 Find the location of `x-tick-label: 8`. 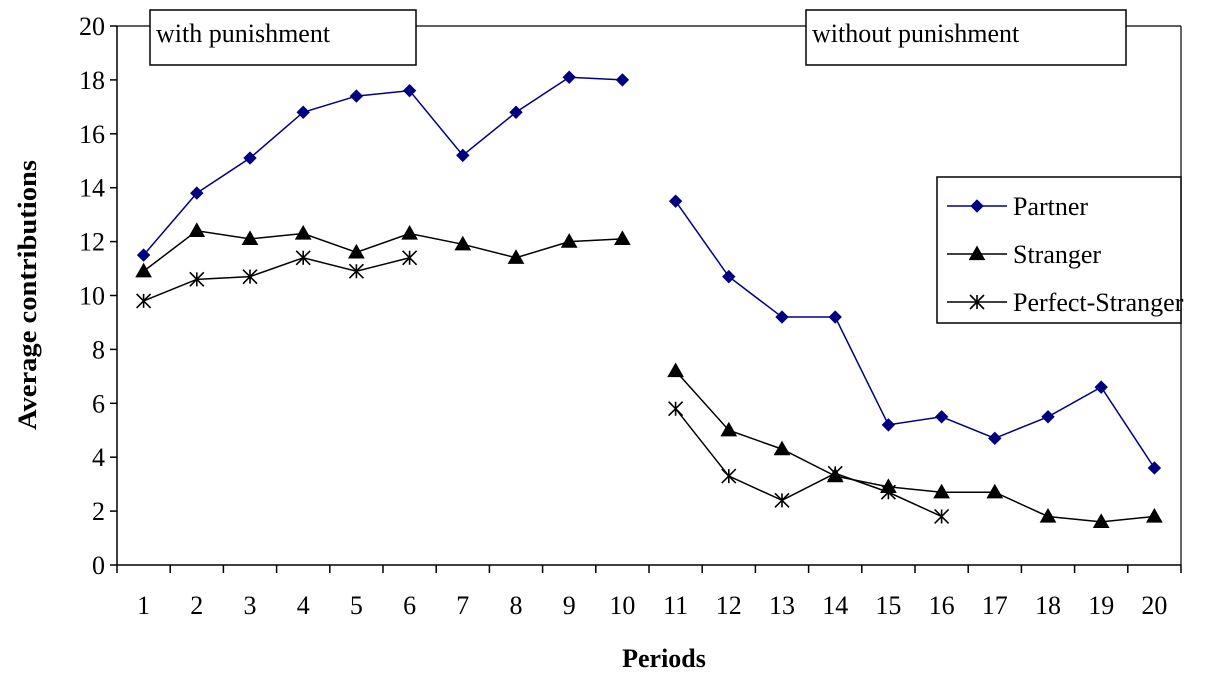

x-tick-label: 8 is located at coordinates (516, 605).